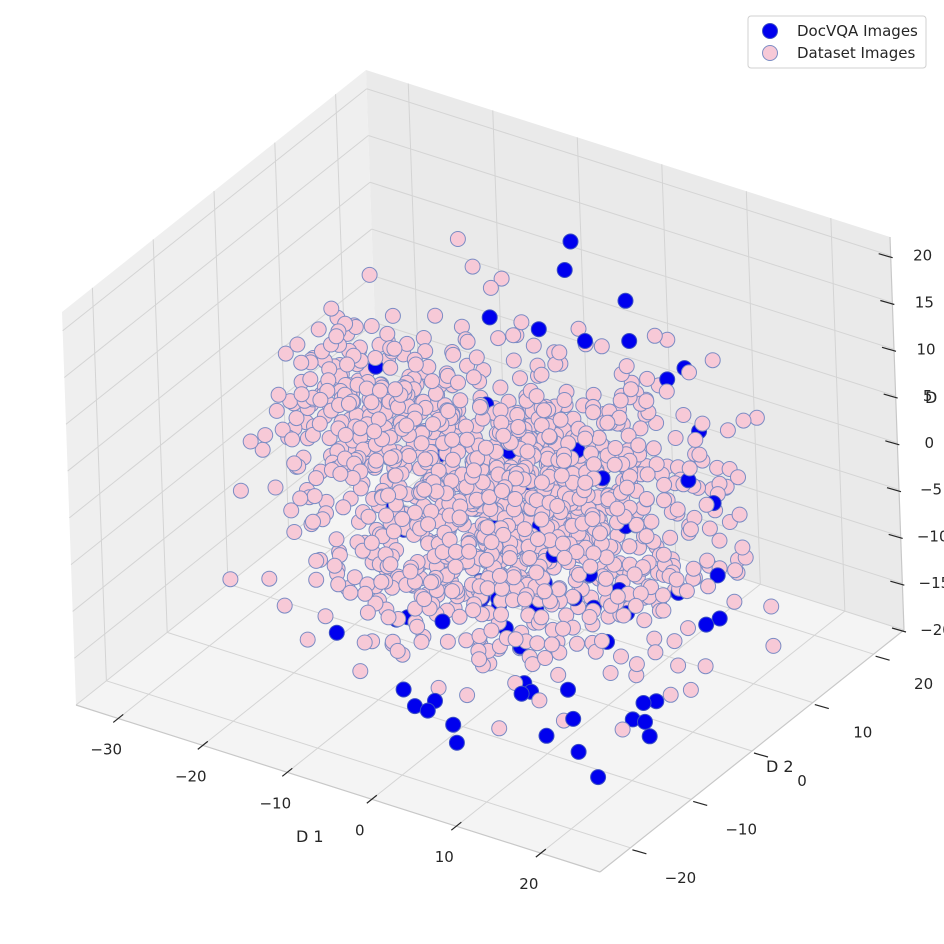 This screenshot has width=944, height=944. What do you see at coordinates (780, 766) in the screenshot?
I see `y-axis-label: D 2` at bounding box center [780, 766].